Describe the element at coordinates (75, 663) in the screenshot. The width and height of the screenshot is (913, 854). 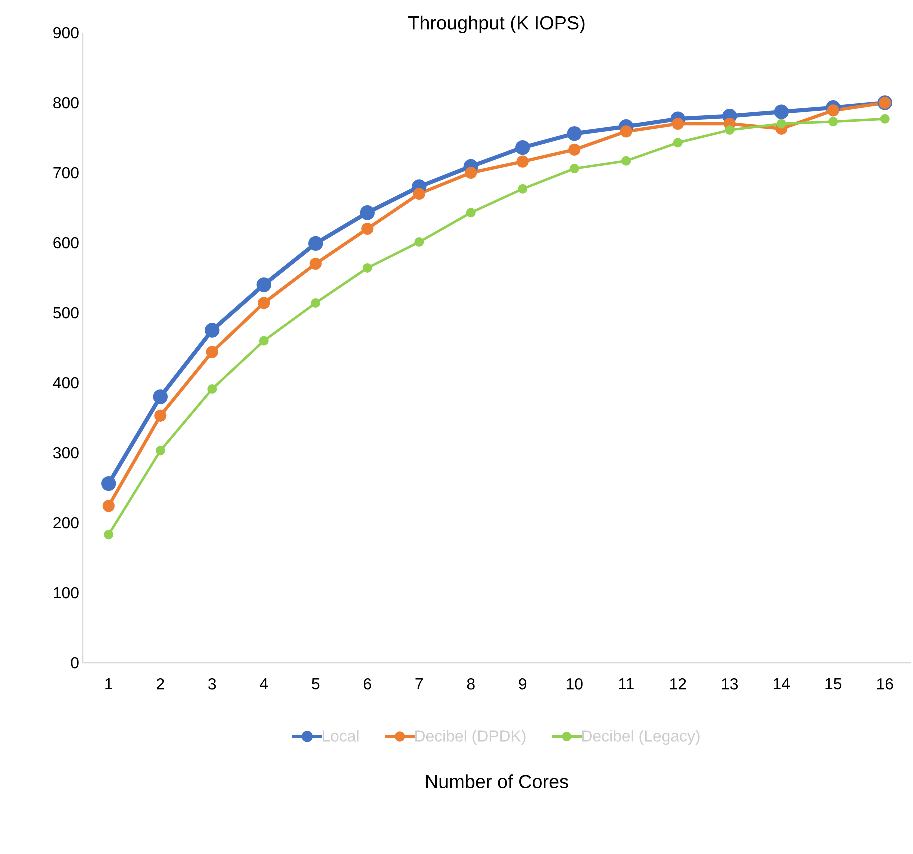
I see `y-tick-label: 0` at that location.